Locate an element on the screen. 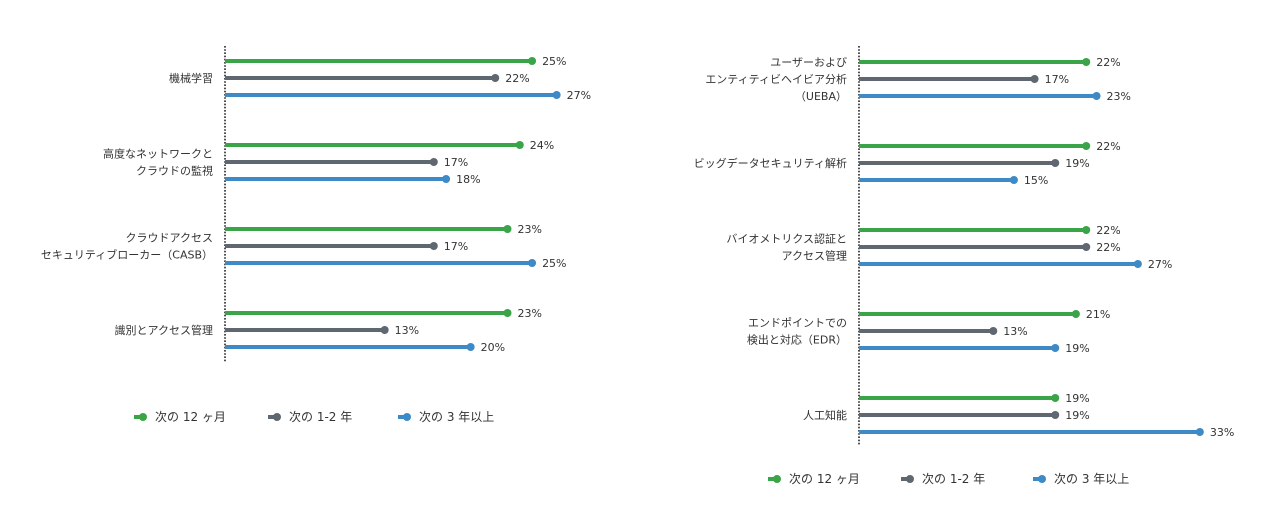 The image size is (1274, 530). category-label: 高度なネットワークと is located at coordinates (158, 154).